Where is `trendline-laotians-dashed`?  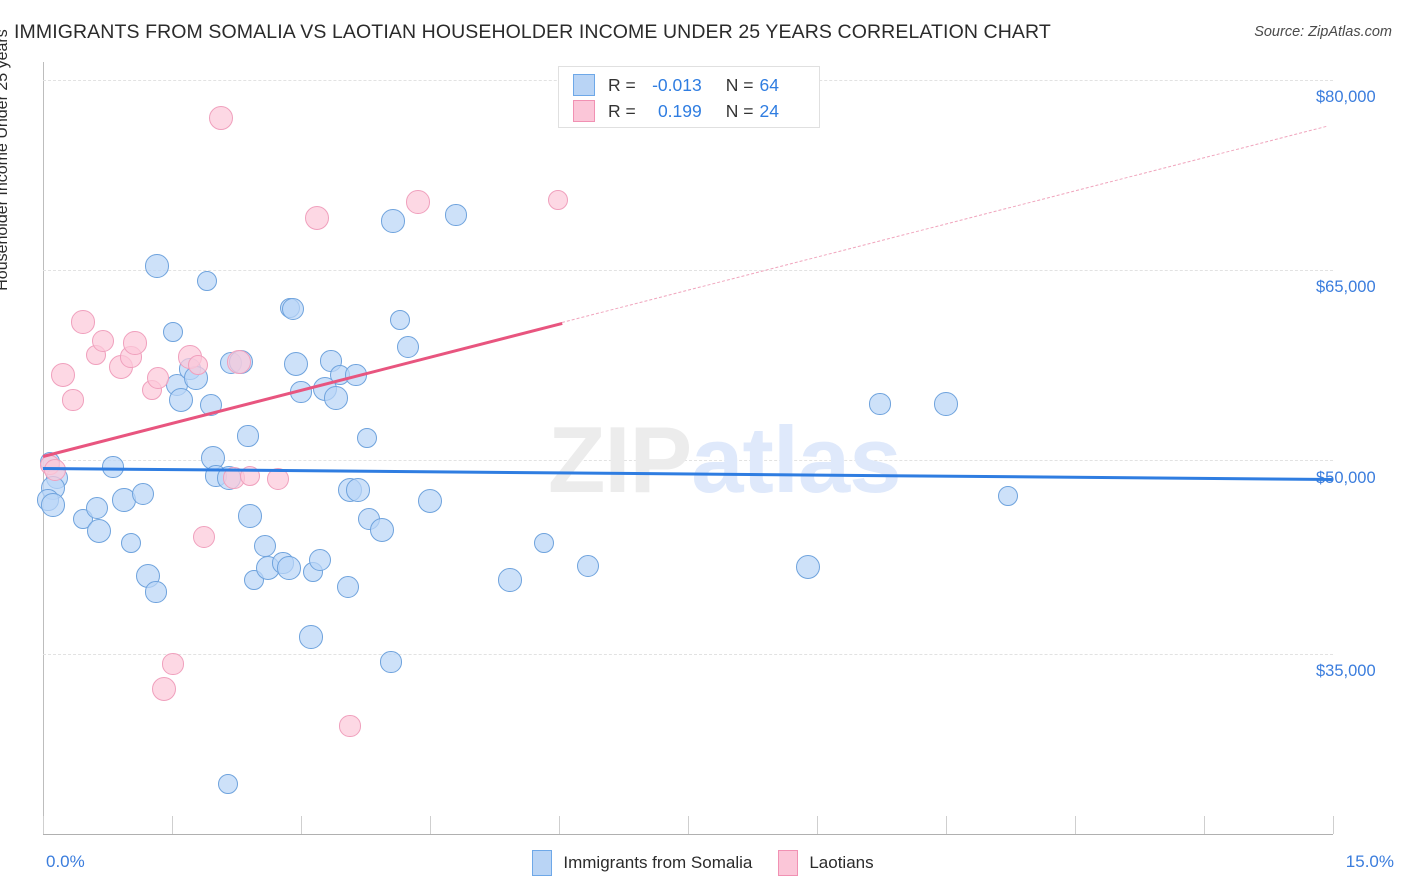 trendline-laotians-dashed is located at coordinates (944, 224).